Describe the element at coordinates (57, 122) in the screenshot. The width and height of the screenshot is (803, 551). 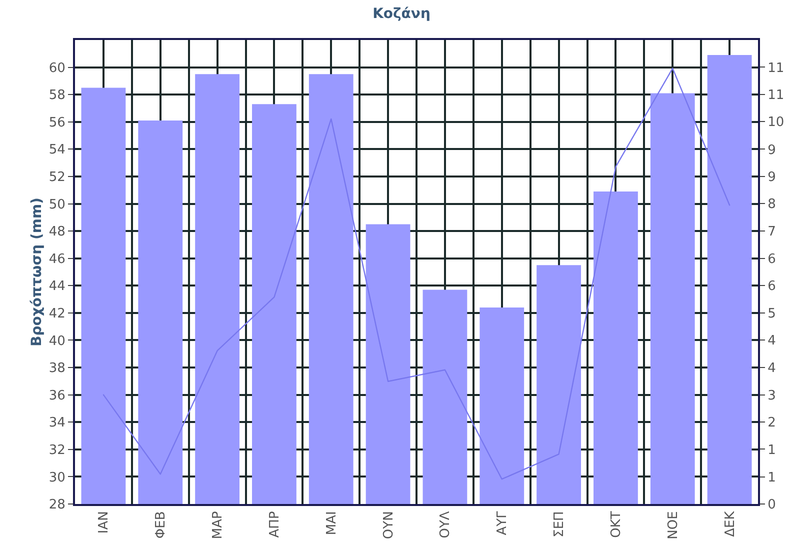
I see `y-tick-label: 56` at that location.